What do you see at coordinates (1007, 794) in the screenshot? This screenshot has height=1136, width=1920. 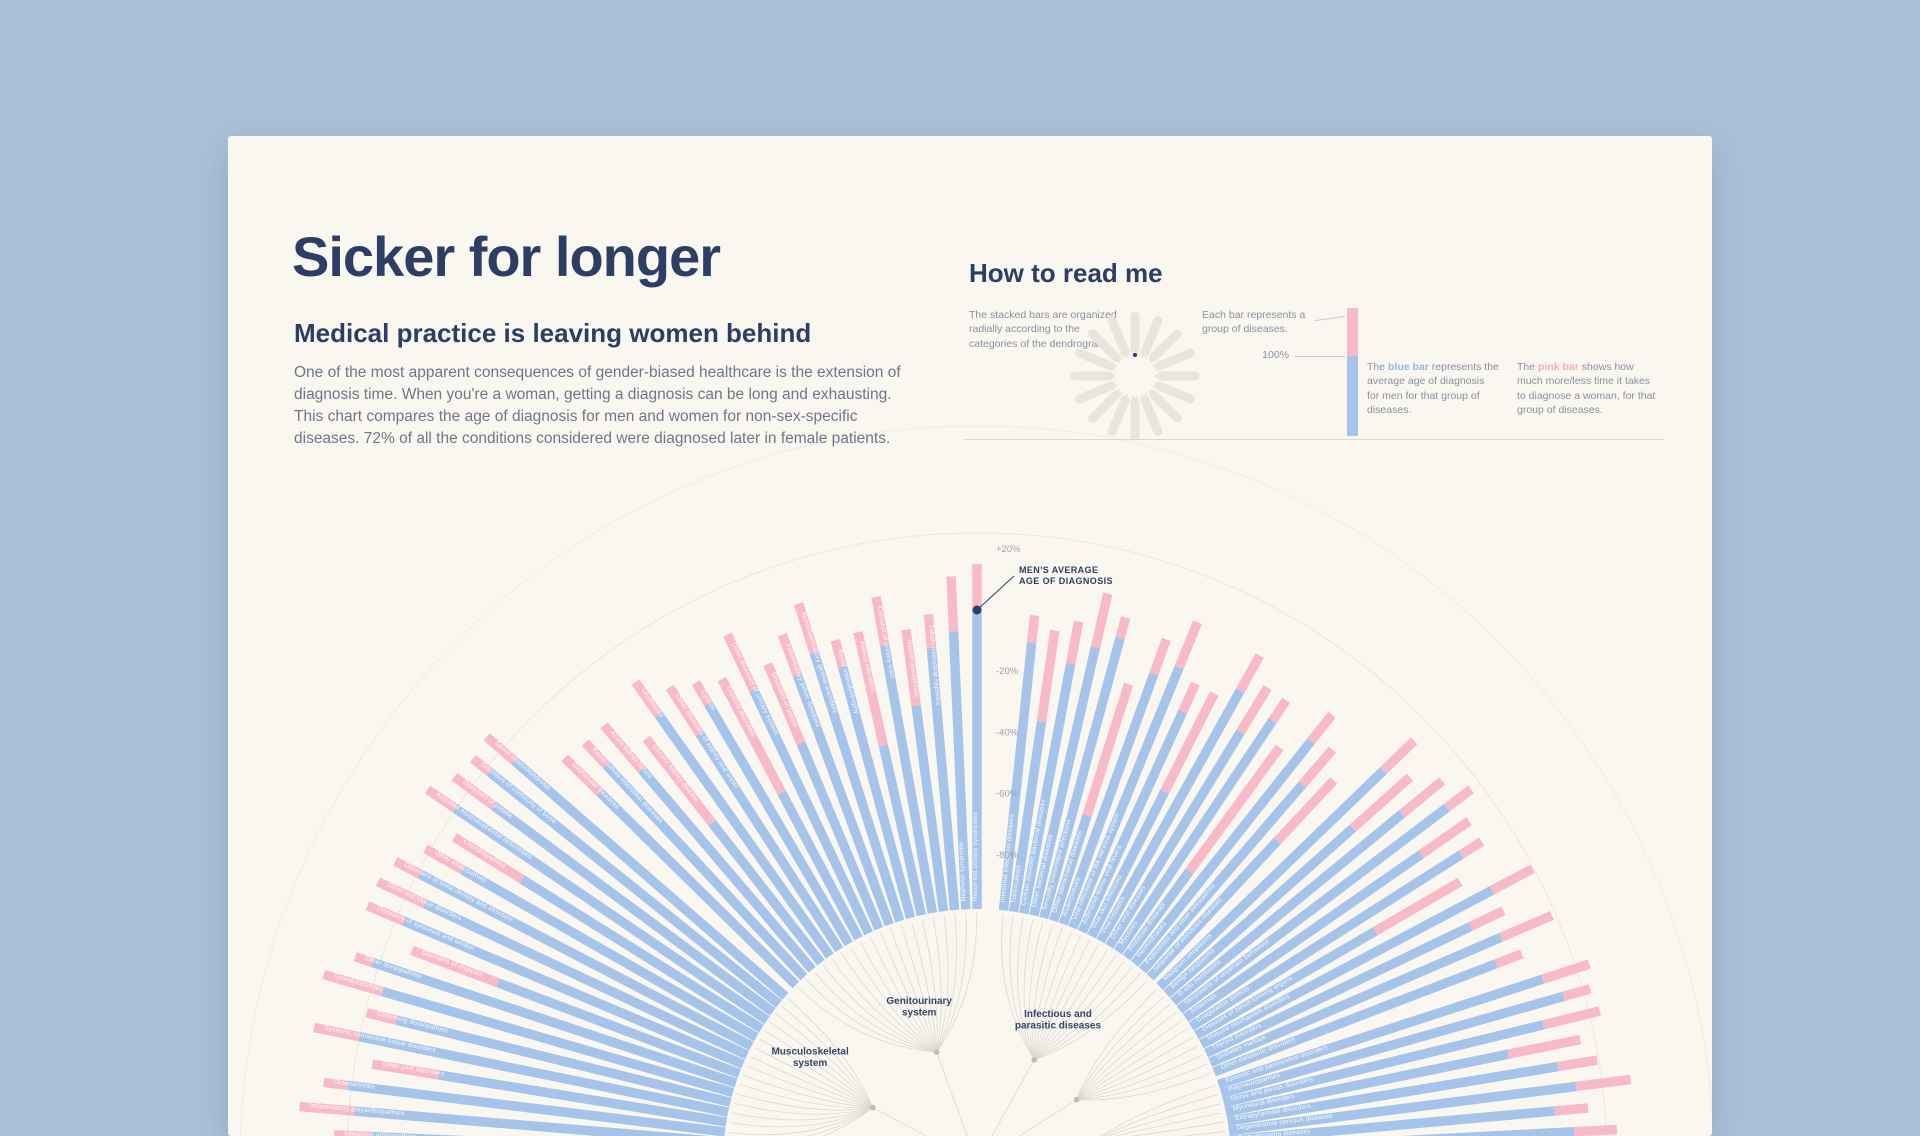 I see `axis-tick-label: -60%` at bounding box center [1007, 794].